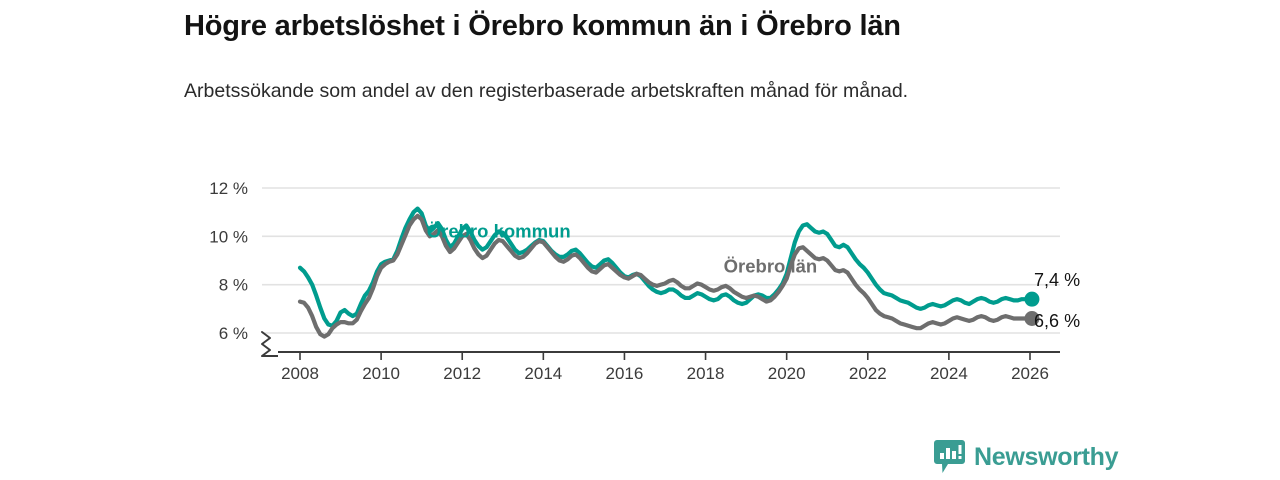 The image size is (1280, 480). What do you see at coordinates (625, 373) in the screenshot?
I see `x-axis-tick-label: 2016` at bounding box center [625, 373].